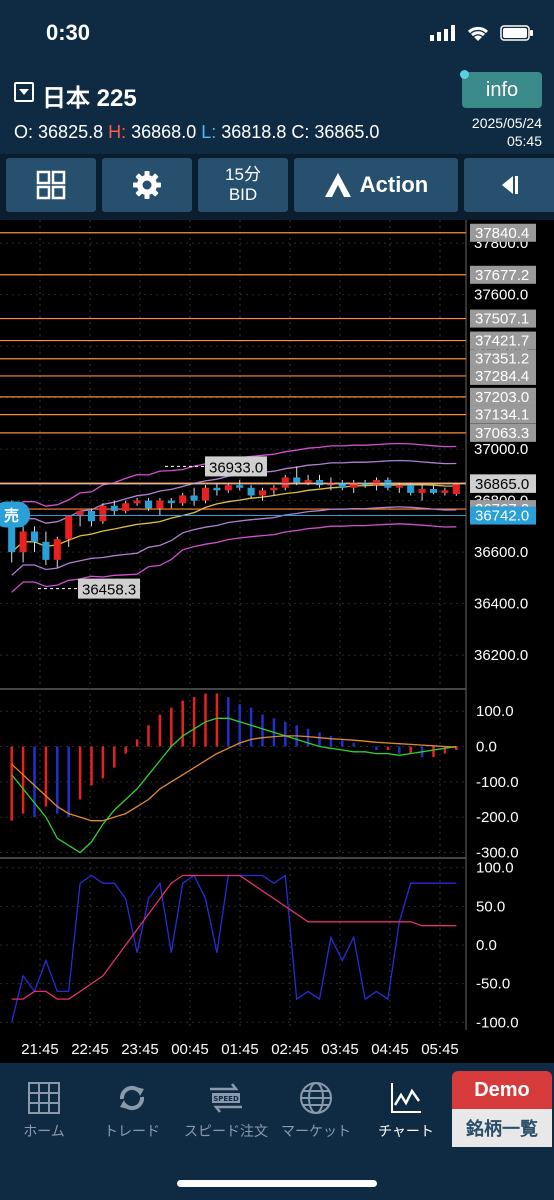 This screenshot has height=1200, width=554. I want to click on order-line-label: 37203.0, so click(502, 397).